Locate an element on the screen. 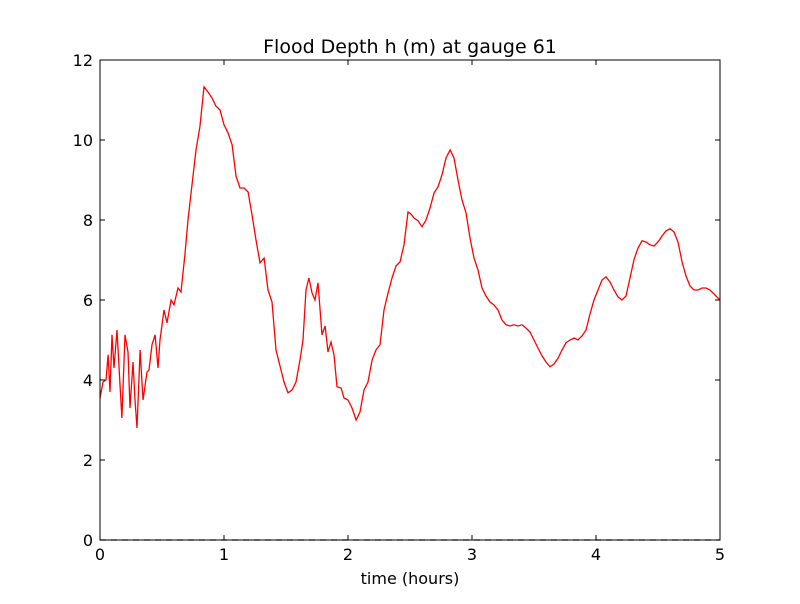 The height and width of the screenshot is (604, 800). y-tick-label: 8 is located at coordinates (88, 220).